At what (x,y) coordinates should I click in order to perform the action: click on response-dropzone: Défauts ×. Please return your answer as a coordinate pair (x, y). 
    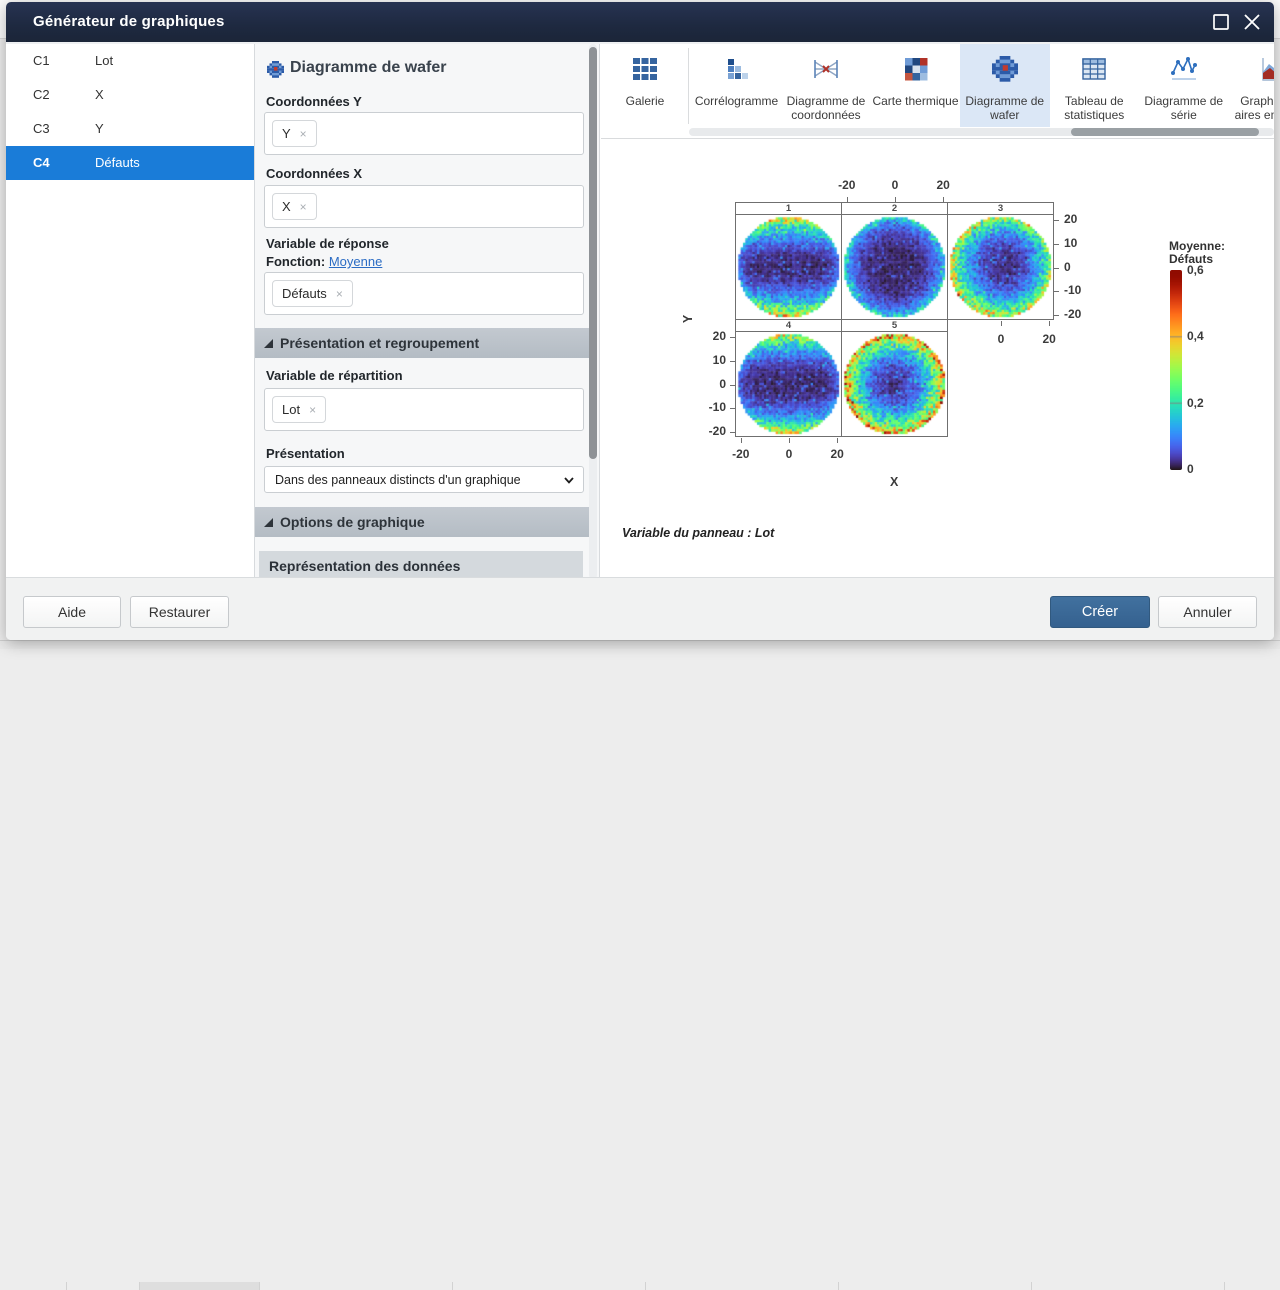
    Looking at the image, I should click on (424, 293).